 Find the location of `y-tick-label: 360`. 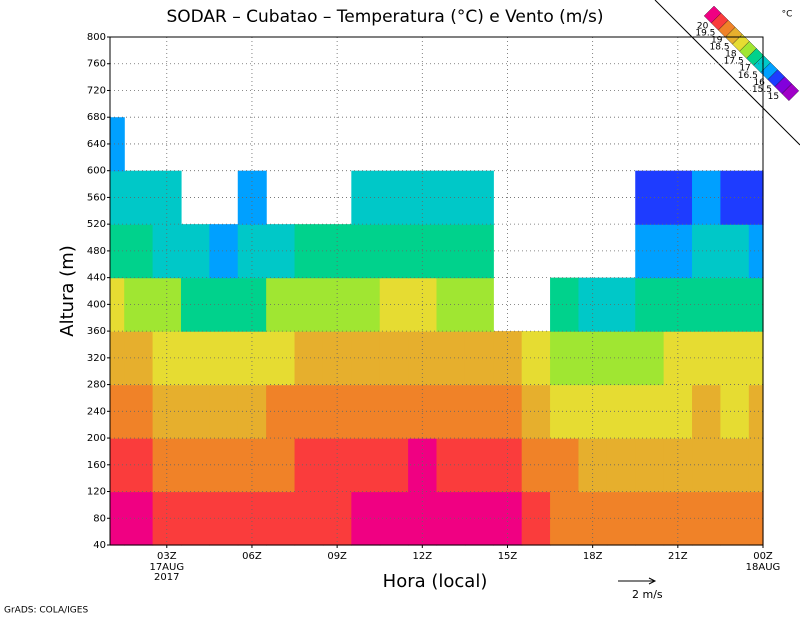

y-tick-label: 360 is located at coordinates (96, 331).